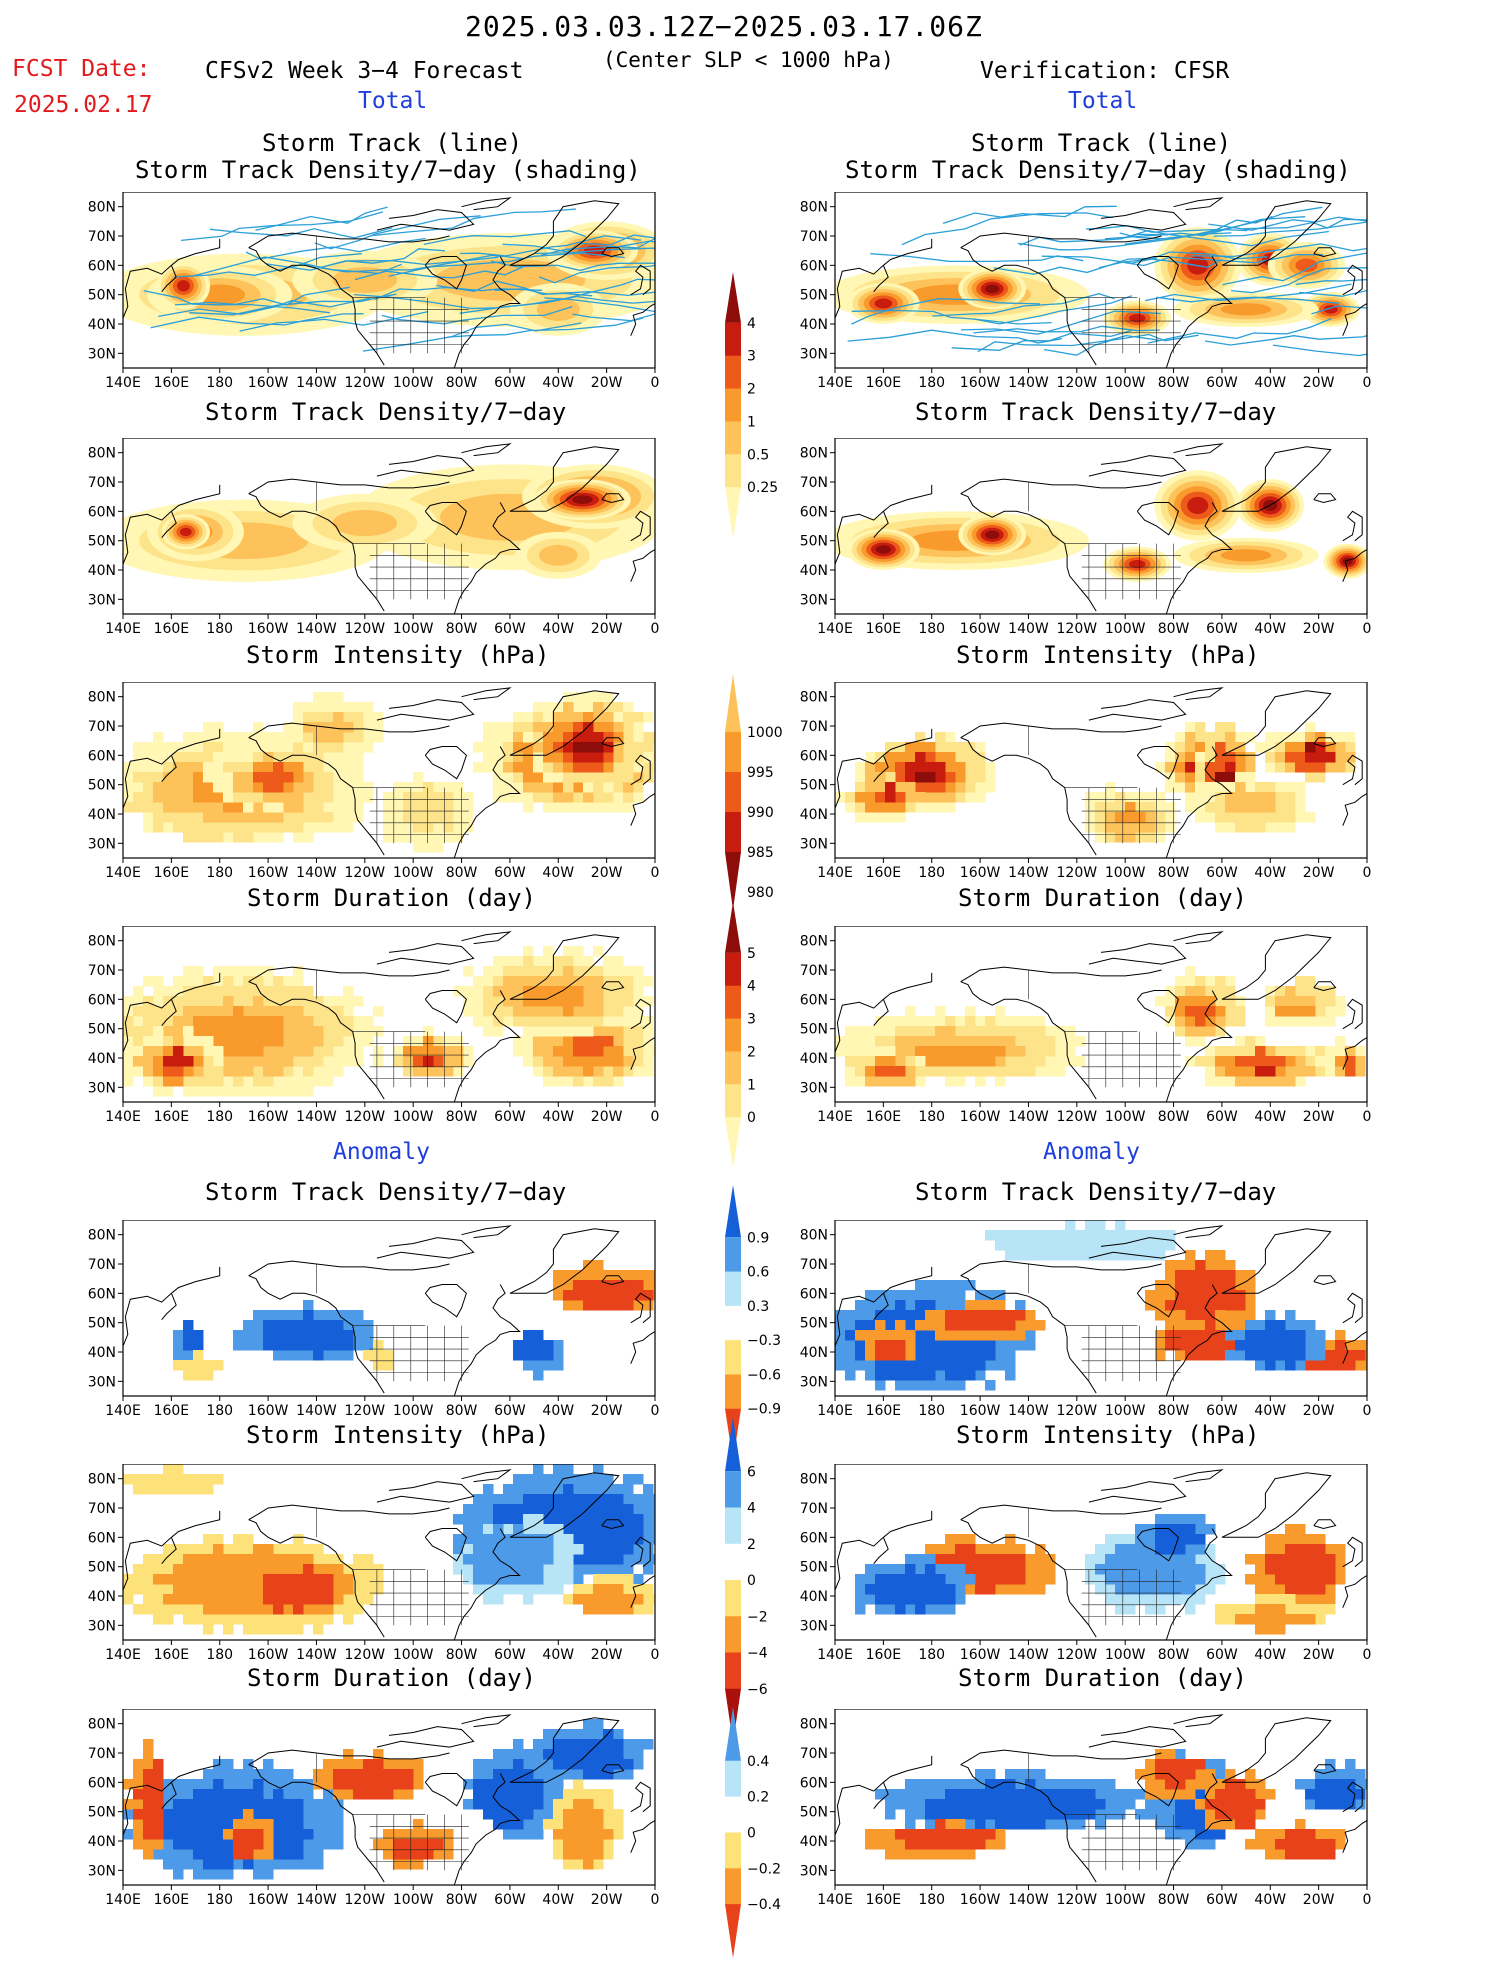 Image resolution: width=1487 pixels, height=1964 pixels. I want to click on colorbar-label: 0.6, so click(758, 1273).